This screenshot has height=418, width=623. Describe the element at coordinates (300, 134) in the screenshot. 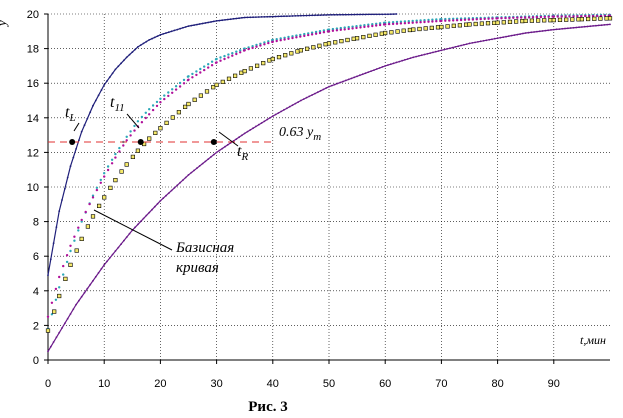

I see `reference-line-label: 0.63 ym` at that location.